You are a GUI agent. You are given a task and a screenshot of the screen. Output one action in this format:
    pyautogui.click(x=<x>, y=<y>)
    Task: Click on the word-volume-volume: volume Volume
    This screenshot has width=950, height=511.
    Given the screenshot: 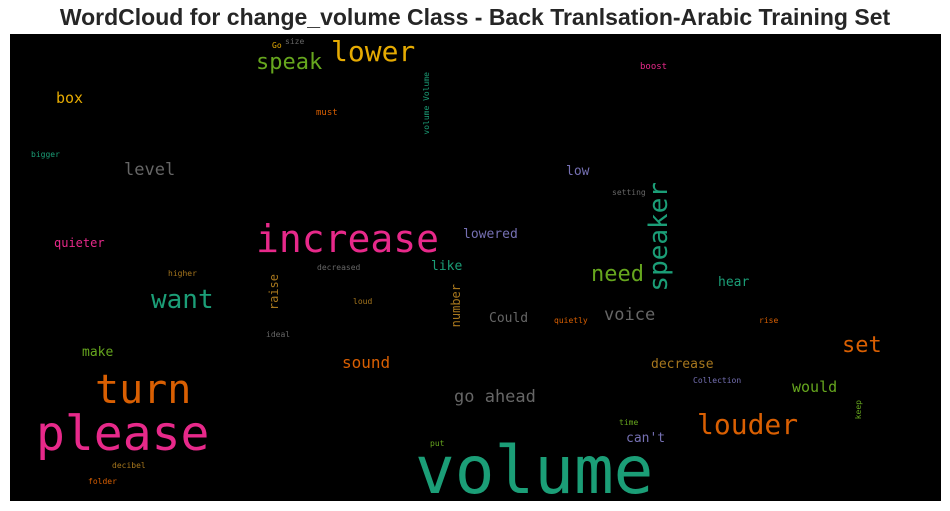 What is the action you would take?
    pyautogui.click(x=426, y=103)
    